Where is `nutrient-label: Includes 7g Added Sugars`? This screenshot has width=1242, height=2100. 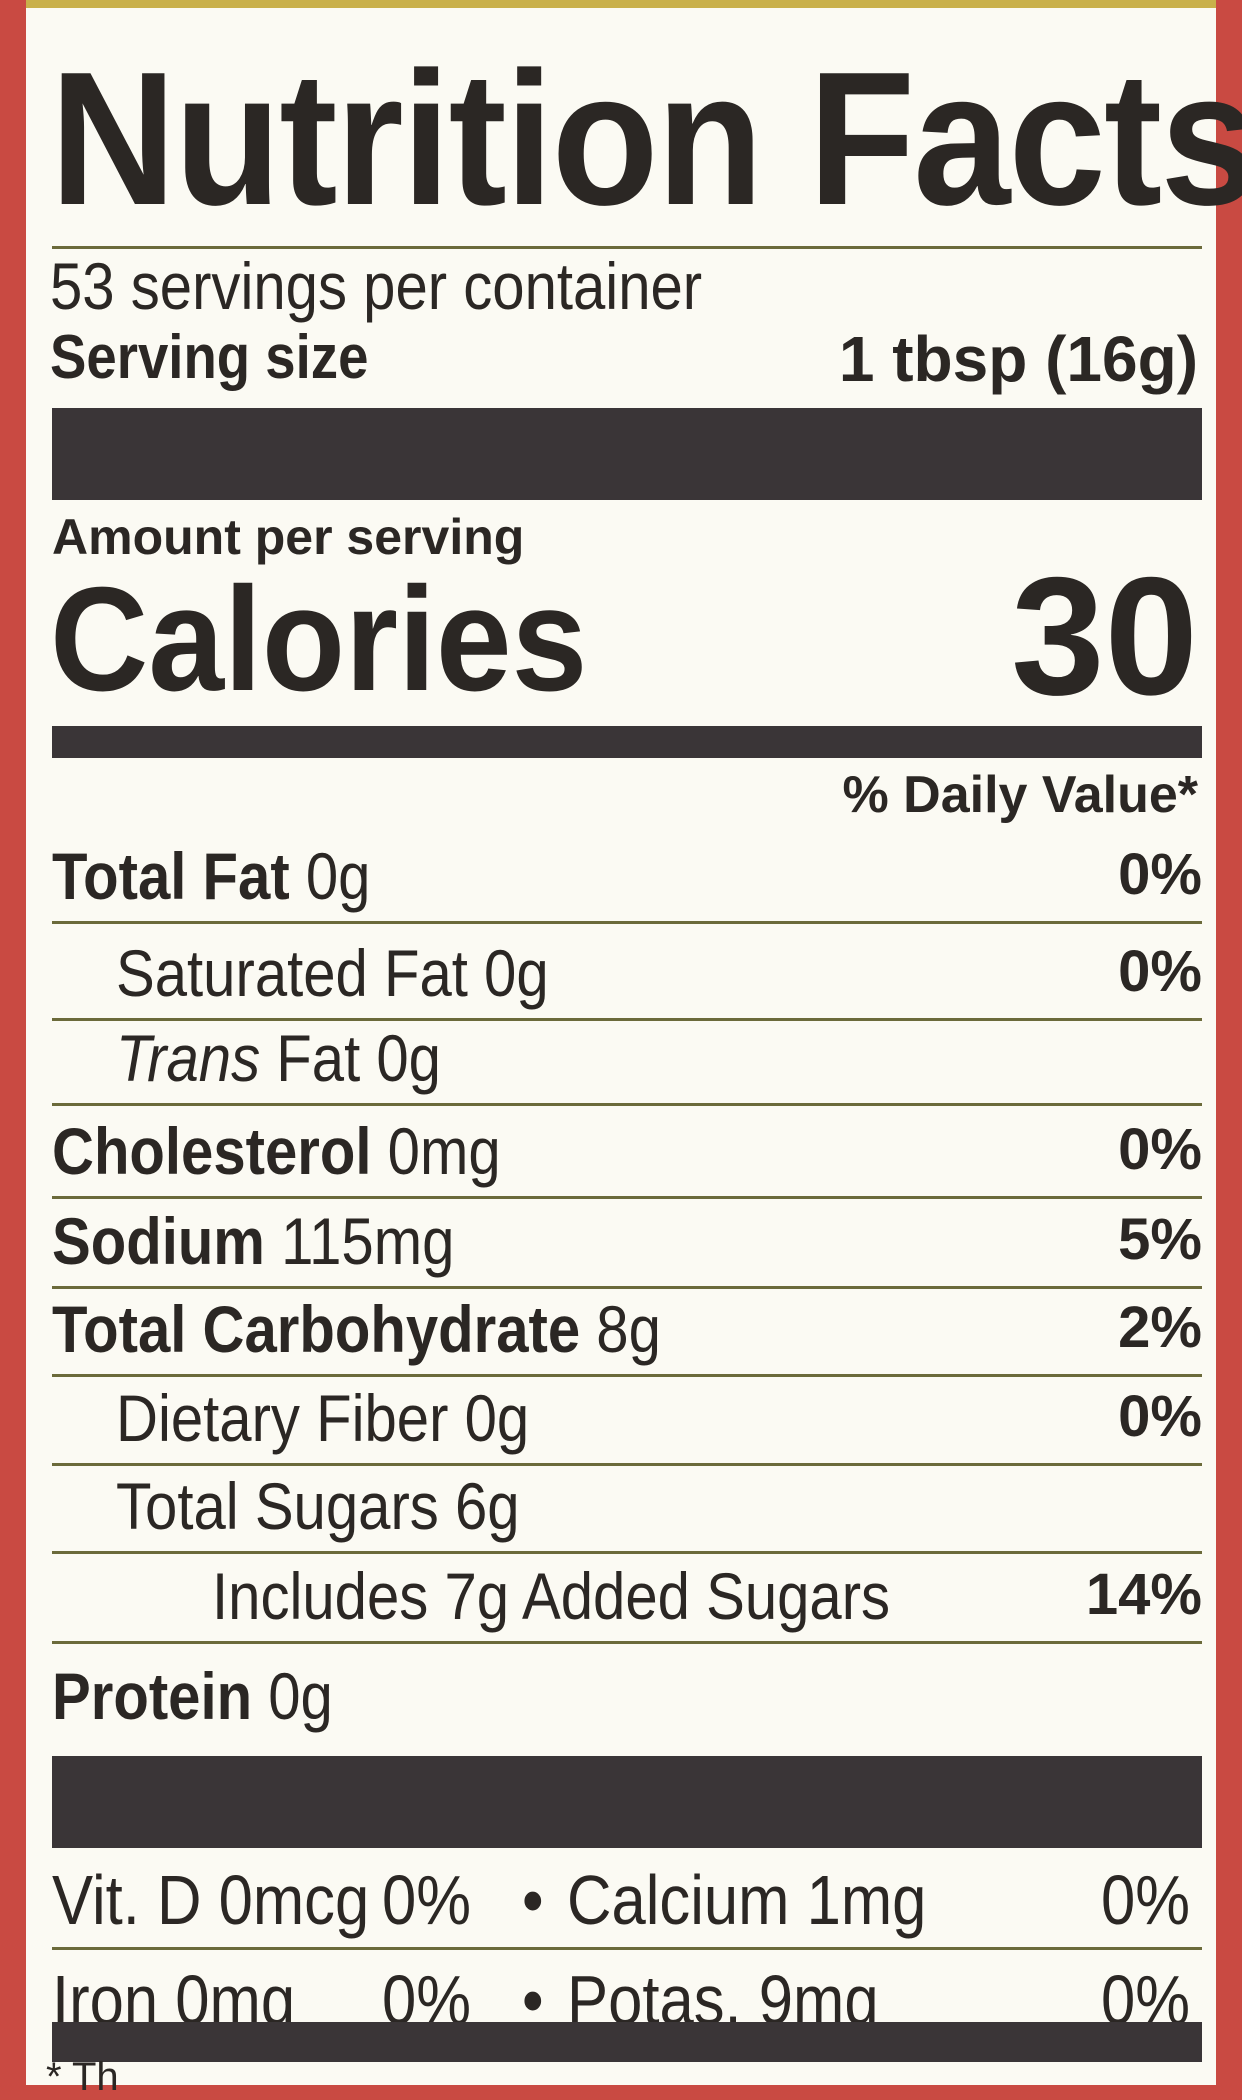
nutrient-label: Includes 7g Added Sugars is located at coordinates (551, 1596).